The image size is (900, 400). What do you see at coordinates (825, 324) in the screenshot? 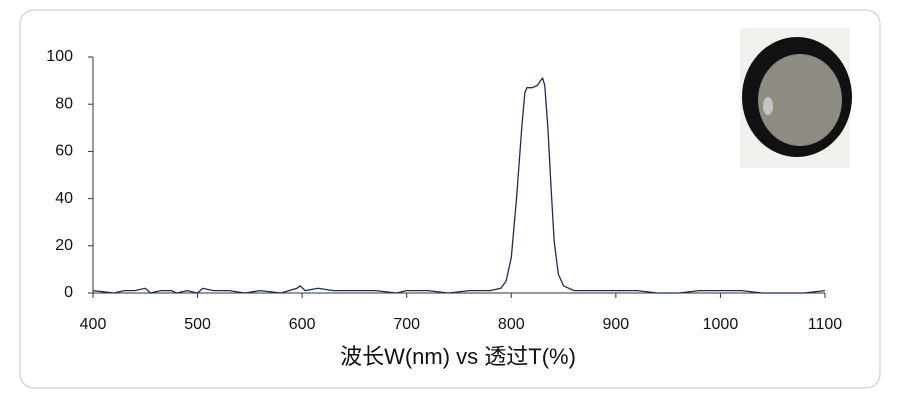
I see `x-tick-label: 1100` at bounding box center [825, 324].